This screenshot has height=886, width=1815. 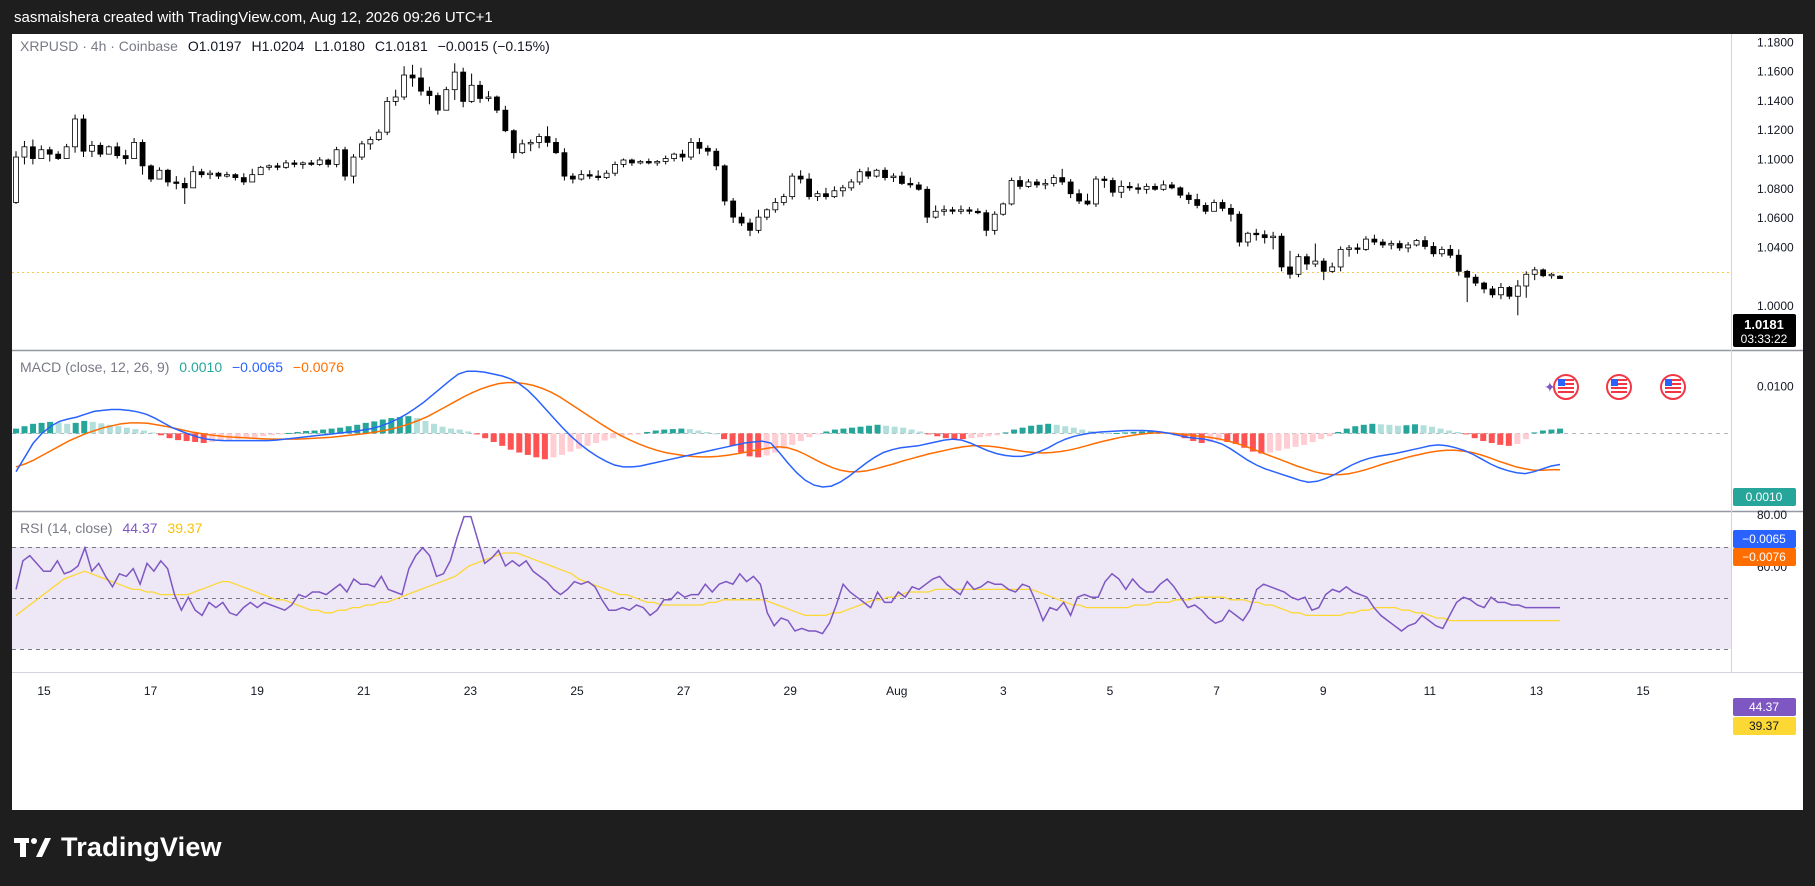 What do you see at coordinates (1764, 330) in the screenshot?
I see `price-badge: 1.0181 03:33:22` at bounding box center [1764, 330].